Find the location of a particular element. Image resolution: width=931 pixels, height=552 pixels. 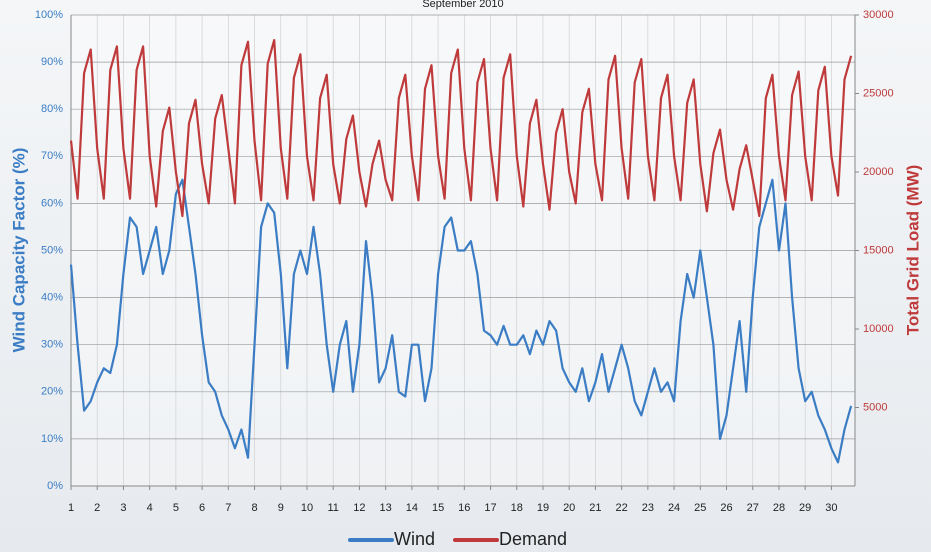

legend-item: Demand is located at coordinates (510, 539).